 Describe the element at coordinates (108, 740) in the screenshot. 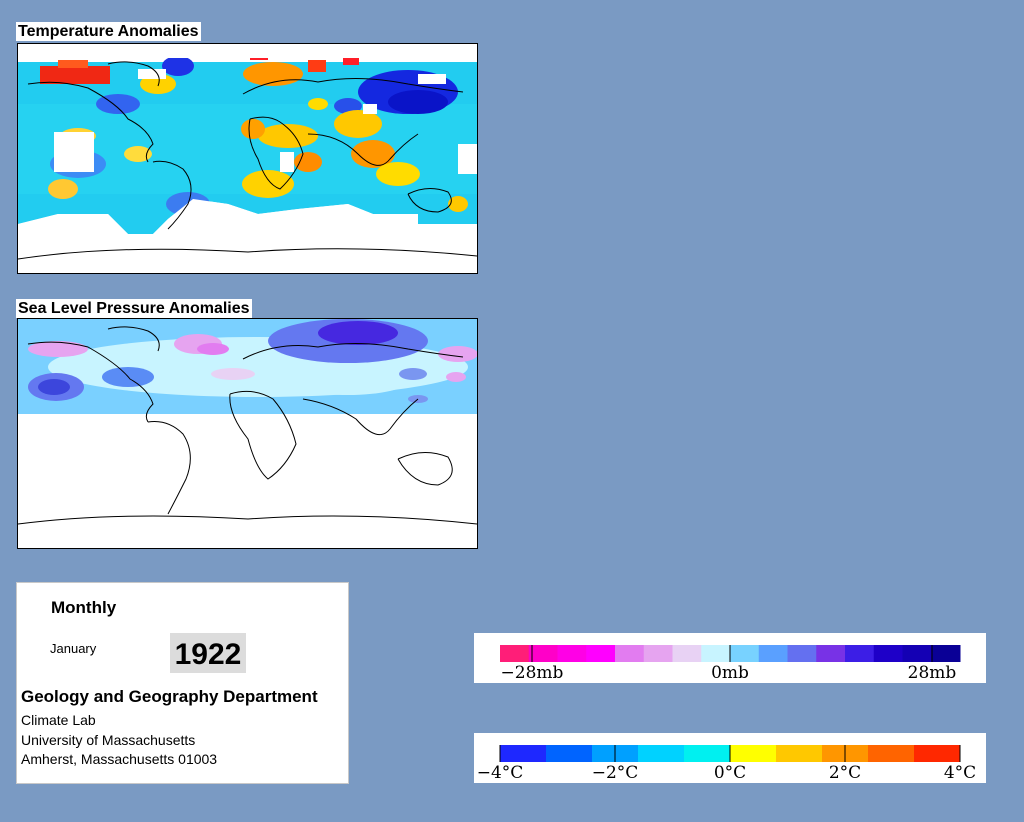

I see `university-name: University of Massachusetts` at that location.